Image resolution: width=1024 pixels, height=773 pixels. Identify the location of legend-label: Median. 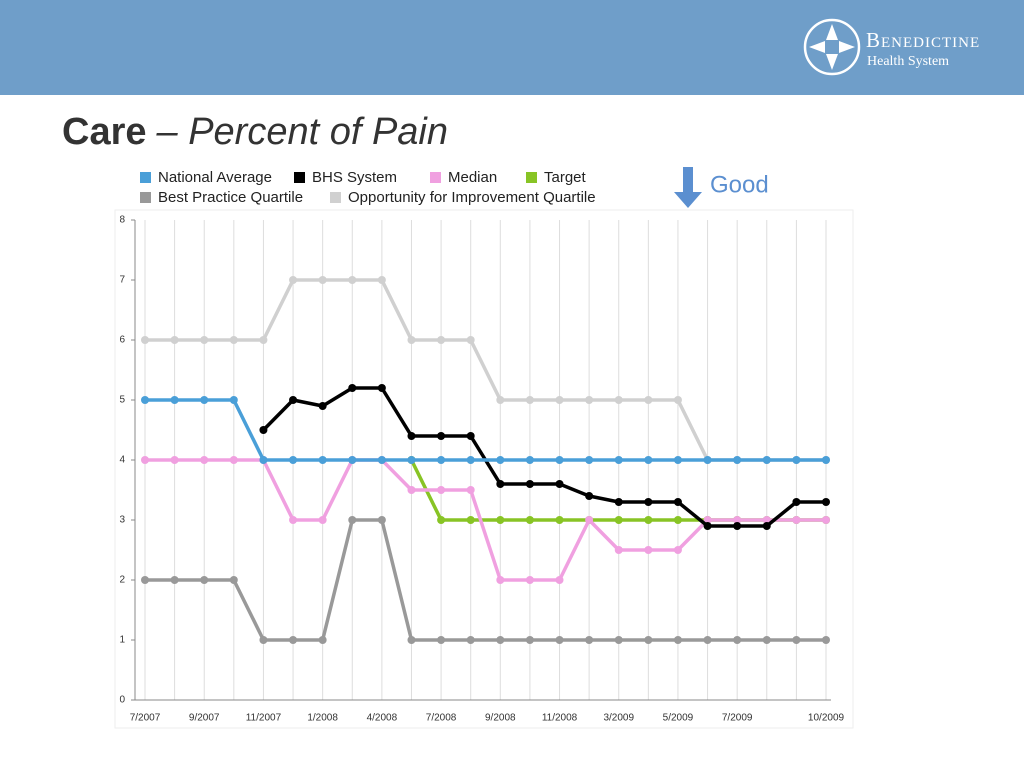
(472, 177).